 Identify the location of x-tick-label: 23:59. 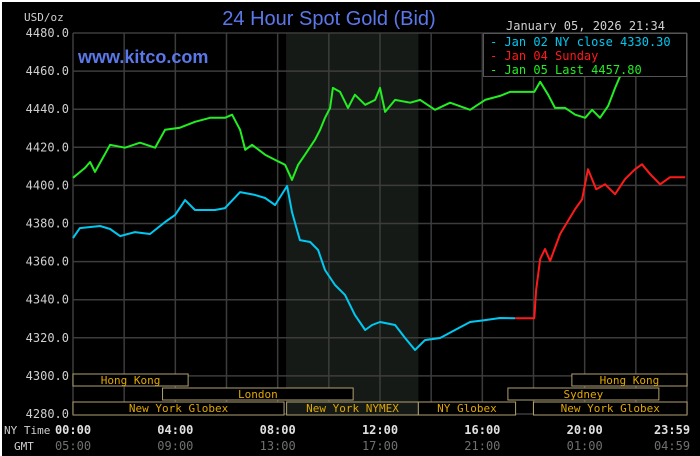
(672, 430).